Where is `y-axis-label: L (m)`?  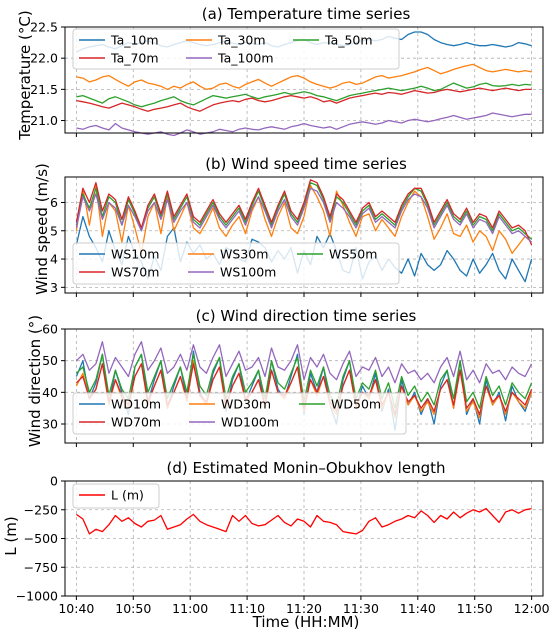 y-axis-label: L (m) is located at coordinates (11, 535).